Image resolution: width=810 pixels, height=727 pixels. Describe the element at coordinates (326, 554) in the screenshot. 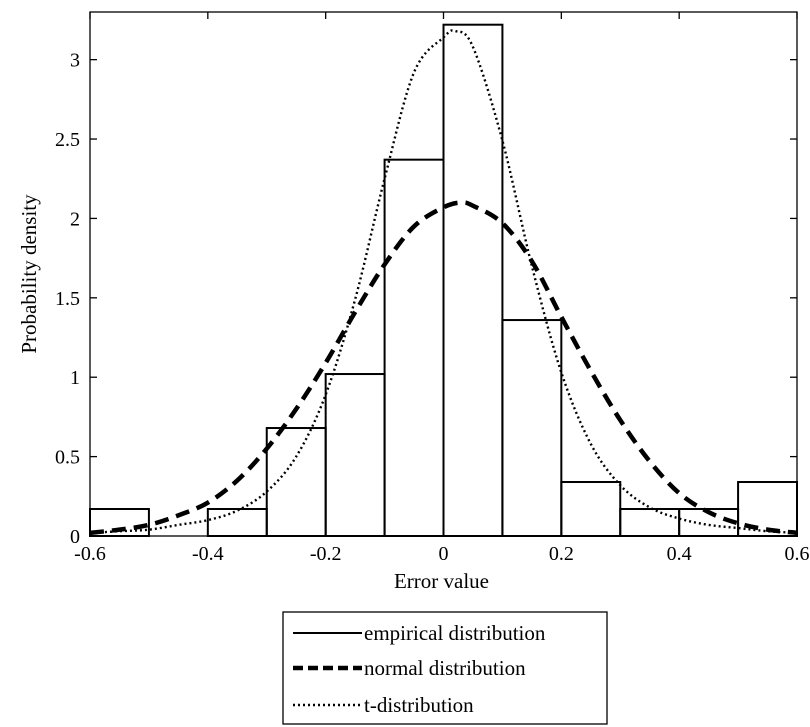

I see `x-tick-label: -0.2` at that location.